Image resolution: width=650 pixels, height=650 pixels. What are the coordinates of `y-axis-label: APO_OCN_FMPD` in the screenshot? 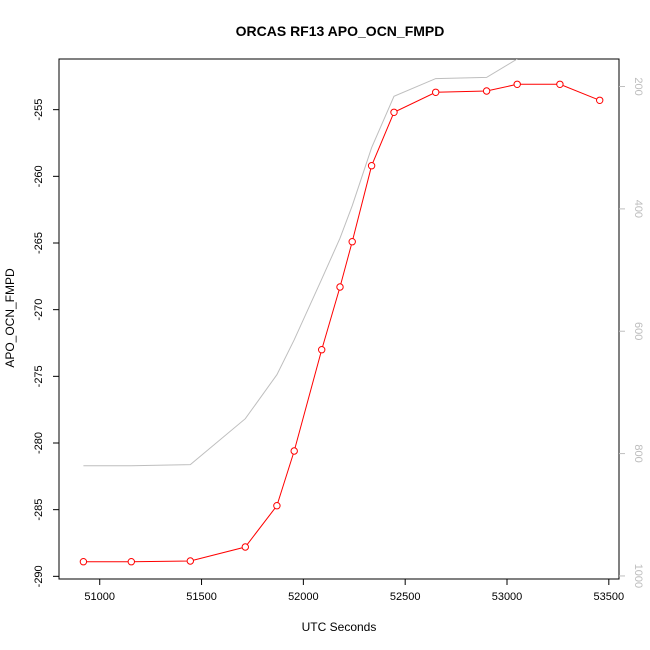 It's located at (10, 318).